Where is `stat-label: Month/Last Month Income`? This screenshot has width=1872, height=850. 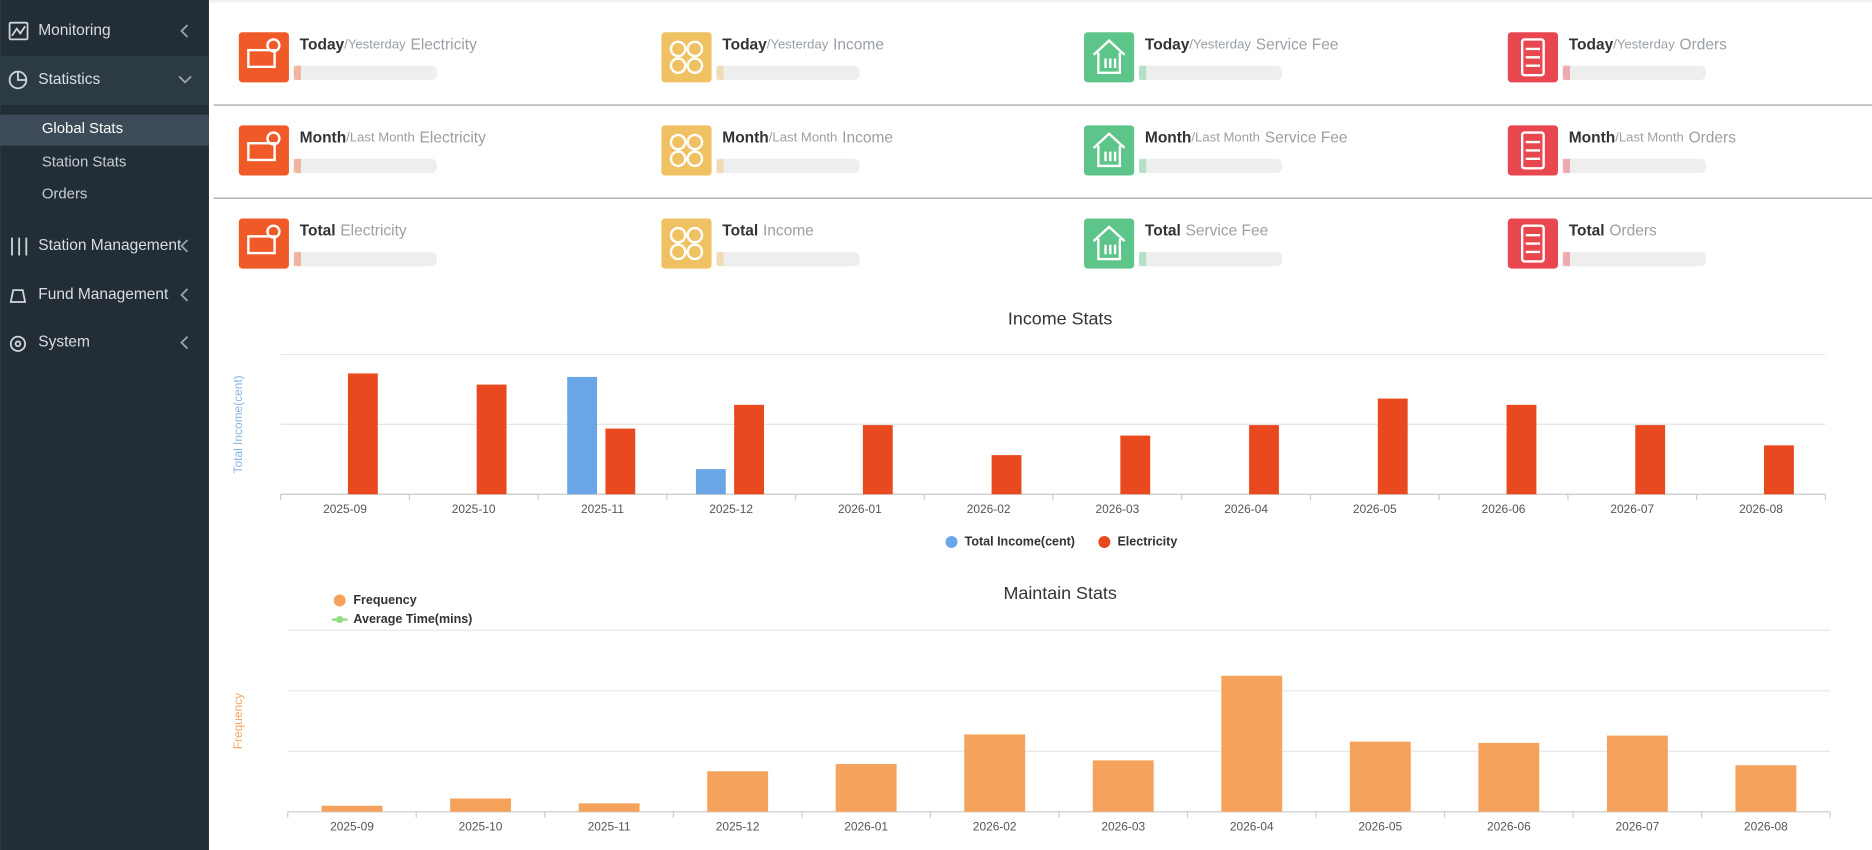 stat-label: Month/Last Month Income is located at coordinates (807, 138).